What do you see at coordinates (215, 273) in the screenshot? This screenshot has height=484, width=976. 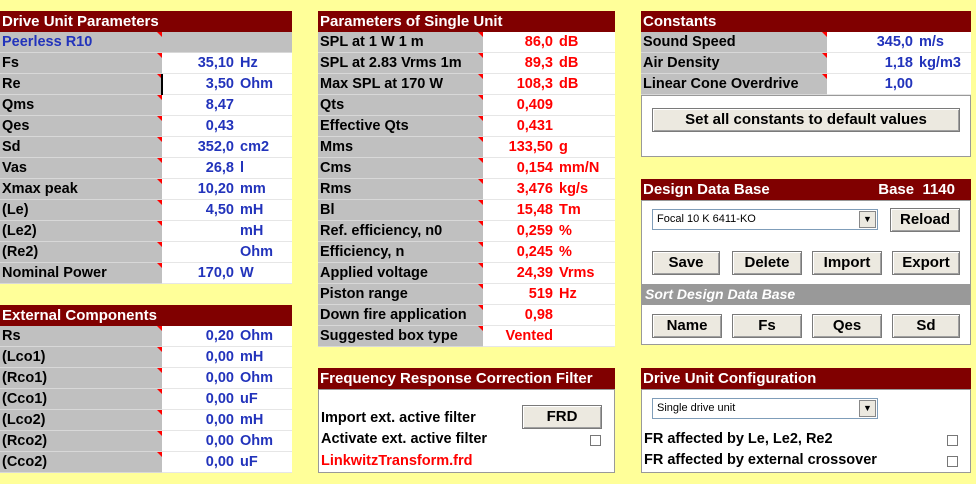 I see `drive-param-value: 170,0` at bounding box center [215, 273].